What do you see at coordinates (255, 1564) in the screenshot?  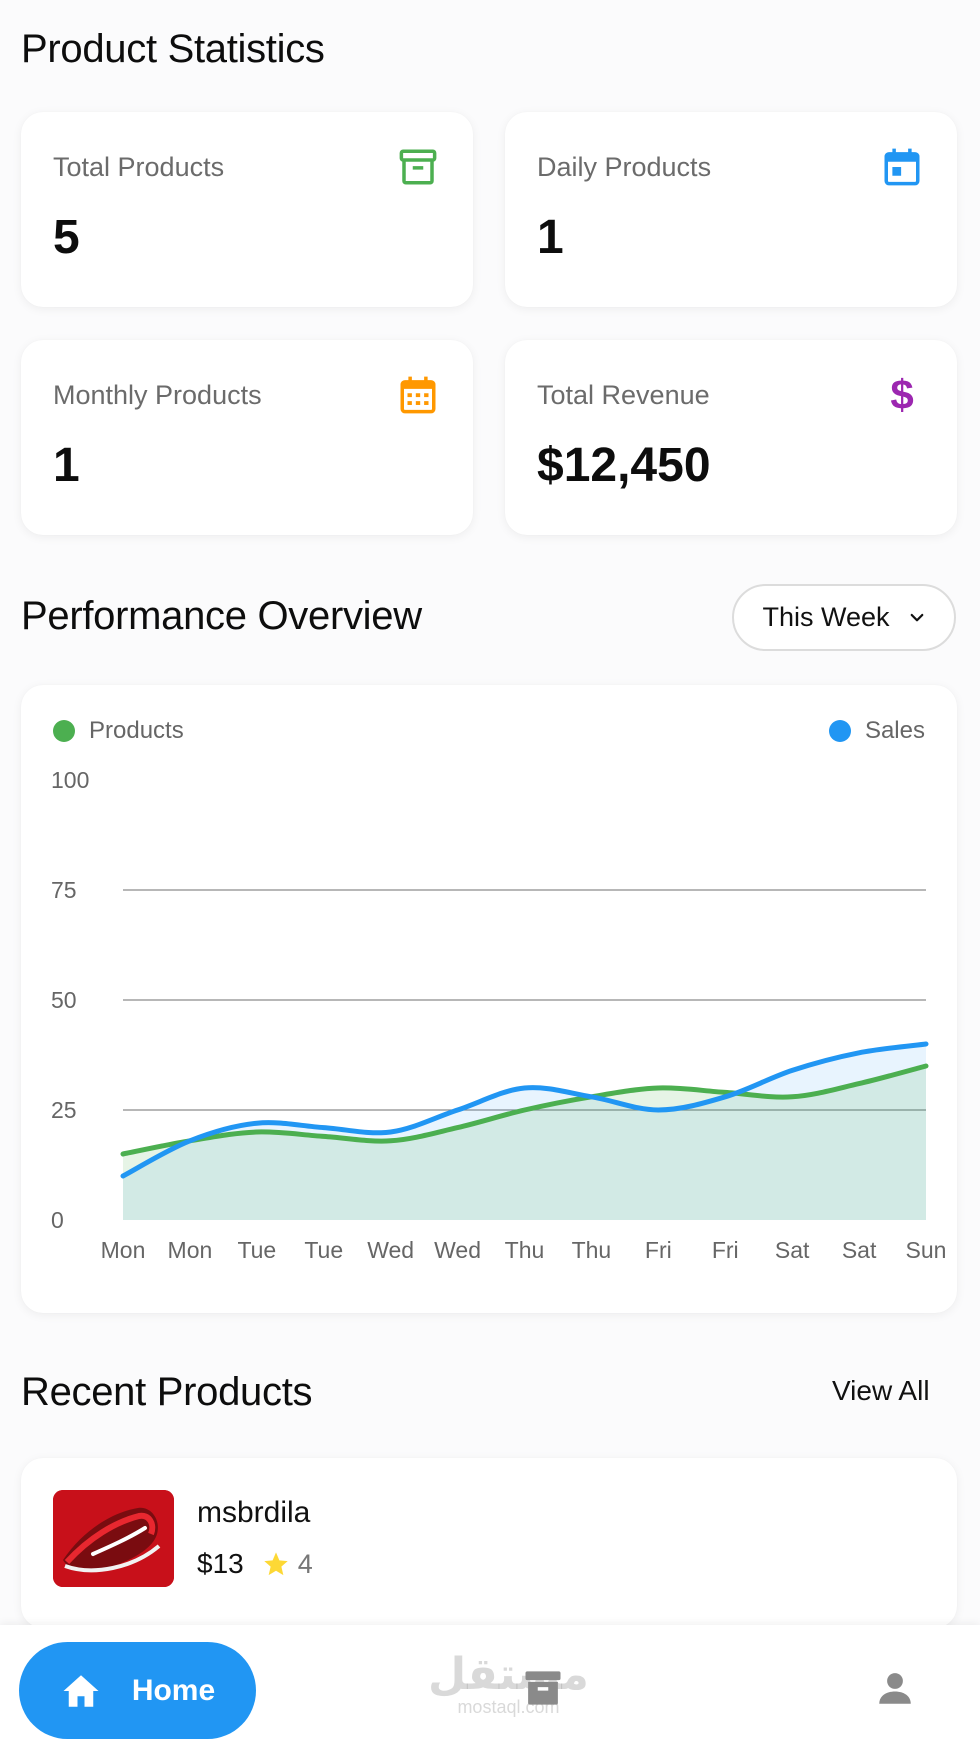 I see `product-meta: $13 4` at bounding box center [255, 1564].